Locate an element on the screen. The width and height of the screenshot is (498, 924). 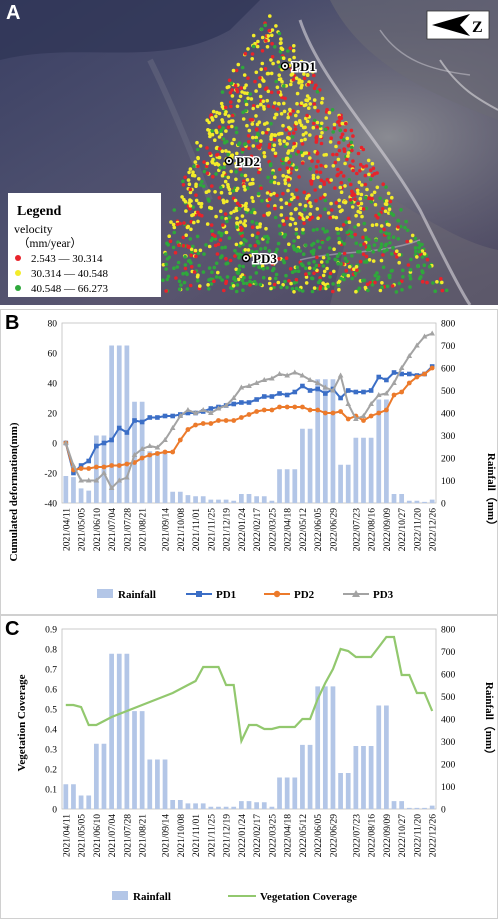
x-tick-label: 2021/04/11 is located at coordinates (67, 835).